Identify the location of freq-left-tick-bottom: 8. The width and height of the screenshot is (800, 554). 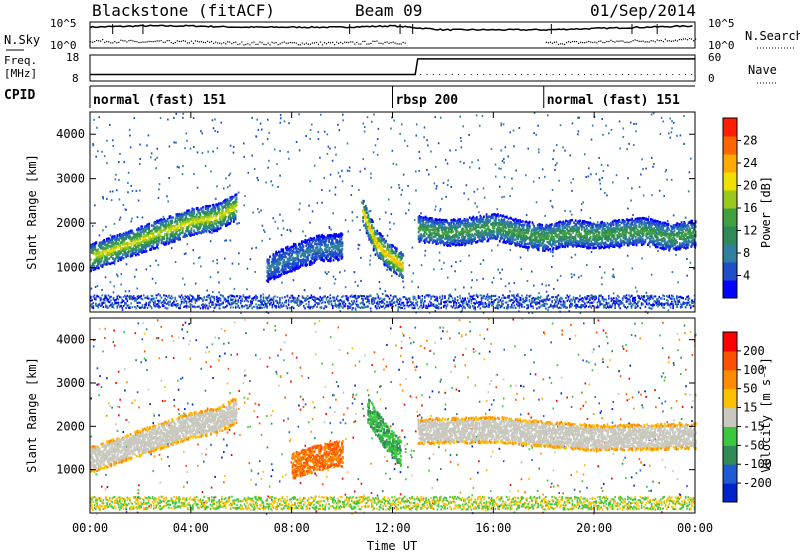
(75, 78).